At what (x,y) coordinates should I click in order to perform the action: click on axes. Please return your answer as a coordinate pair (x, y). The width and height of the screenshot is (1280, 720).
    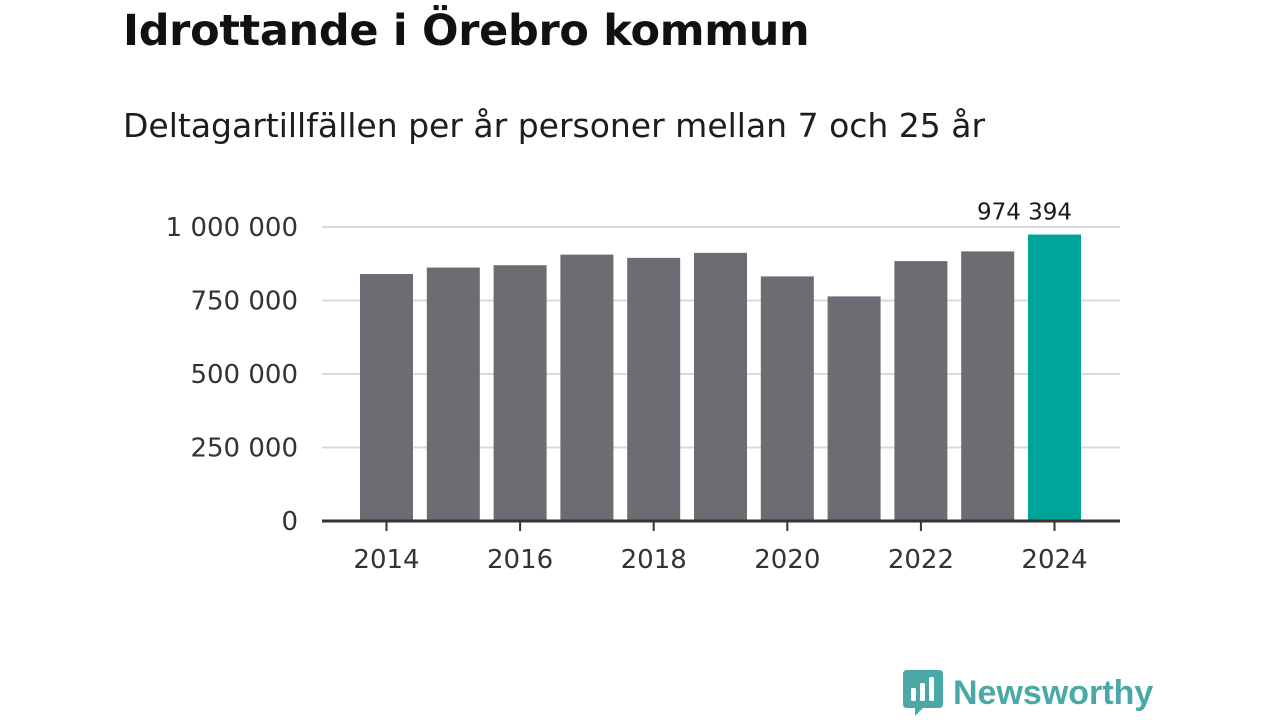
    Looking at the image, I should click on (721, 525).